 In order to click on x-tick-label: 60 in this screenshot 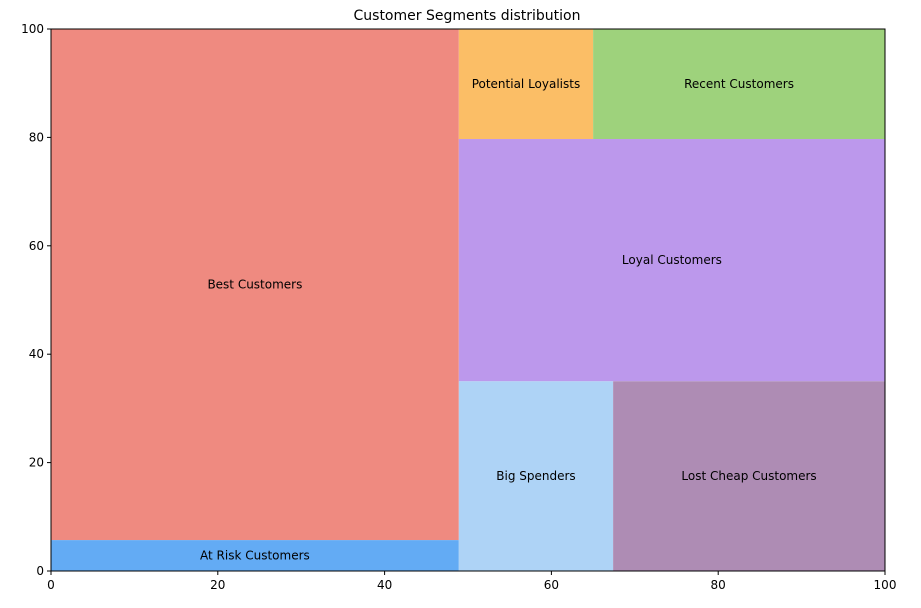, I will do `click(551, 585)`.